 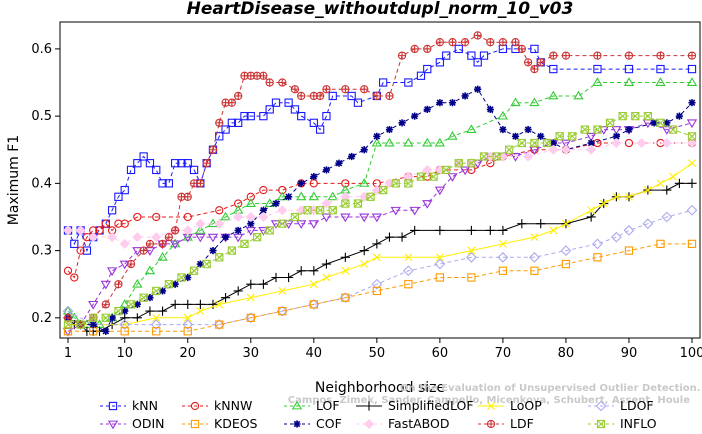 What do you see at coordinates (506, 423) in the screenshot?
I see `legend-item-ldf: LDF` at bounding box center [506, 423].